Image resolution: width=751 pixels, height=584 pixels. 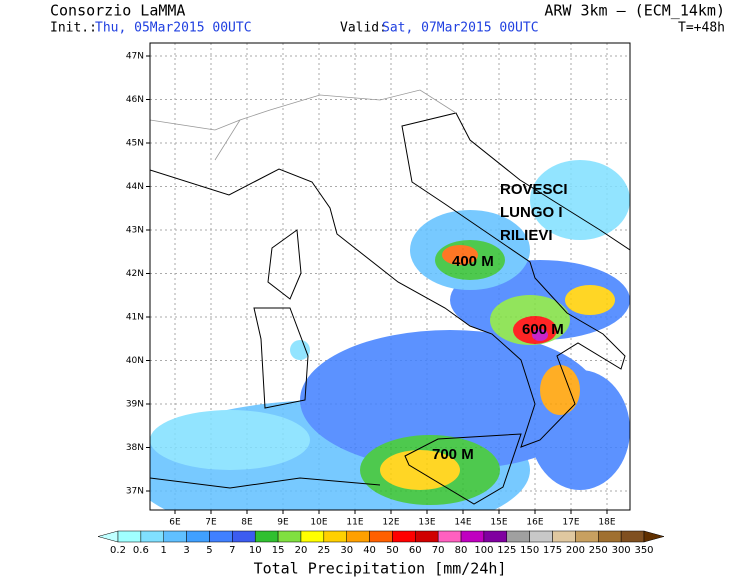 What do you see at coordinates (141, 550) in the screenshot?
I see `colorbar-label: 0.6` at bounding box center [141, 550].